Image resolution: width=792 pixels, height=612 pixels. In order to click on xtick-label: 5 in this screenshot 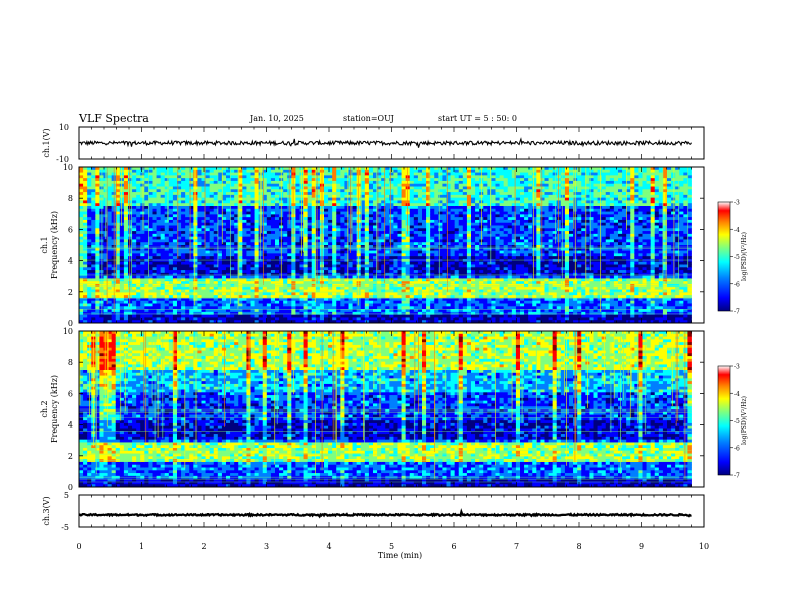, I will do `click(391, 546)`.